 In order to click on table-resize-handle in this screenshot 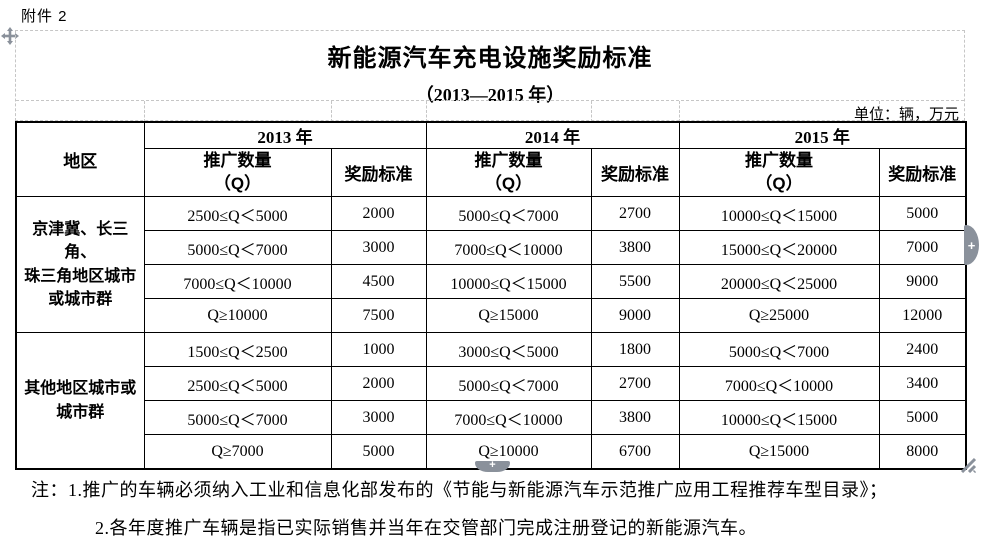, I will do `click(968, 465)`.